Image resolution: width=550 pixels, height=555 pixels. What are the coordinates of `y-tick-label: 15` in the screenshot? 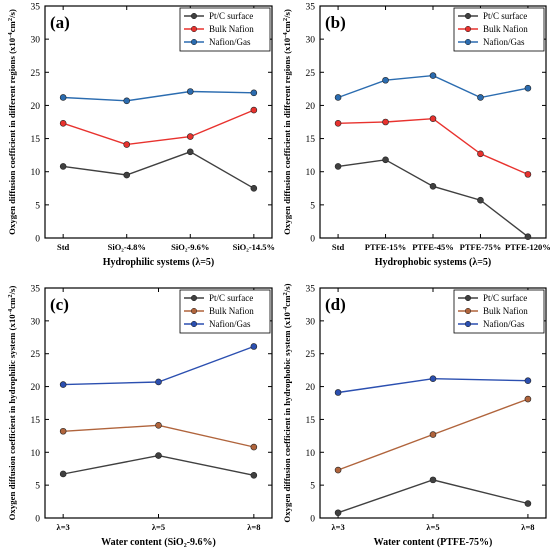 It's located at (311, 140).